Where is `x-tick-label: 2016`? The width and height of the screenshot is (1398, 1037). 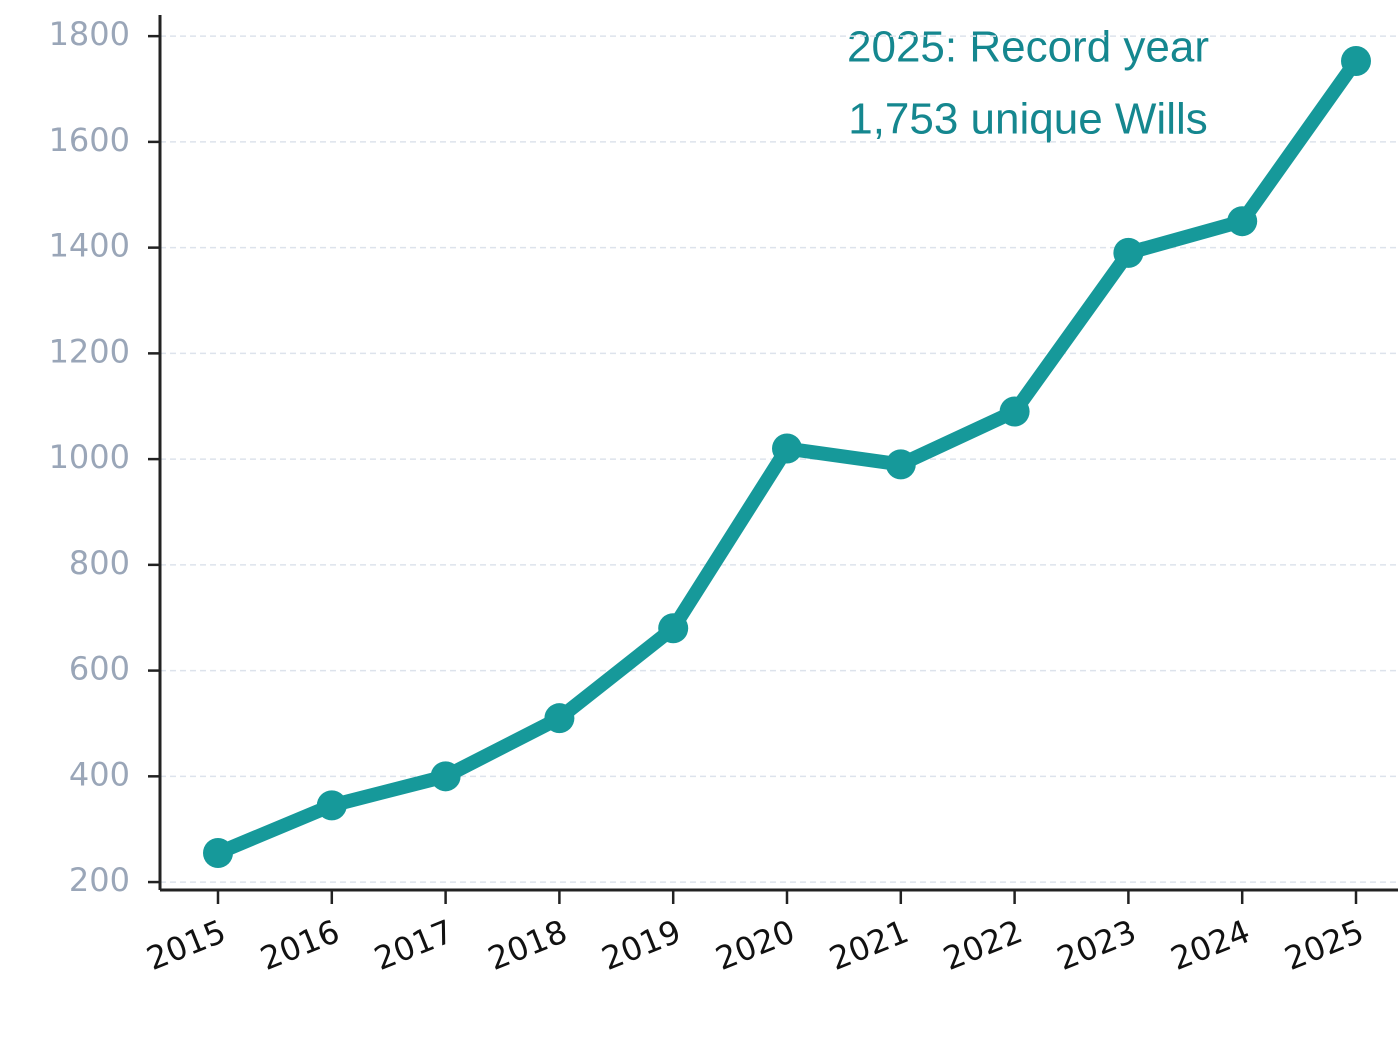 x-tick-label: 2016 is located at coordinates (300, 945).